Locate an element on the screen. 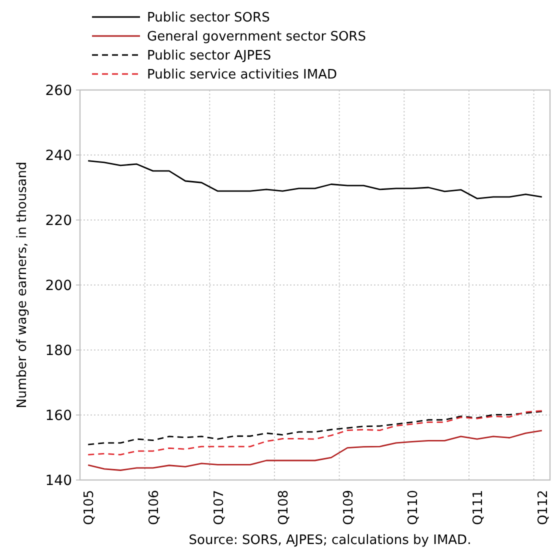  legend-label: Public service activities IMAD is located at coordinates (242, 75).